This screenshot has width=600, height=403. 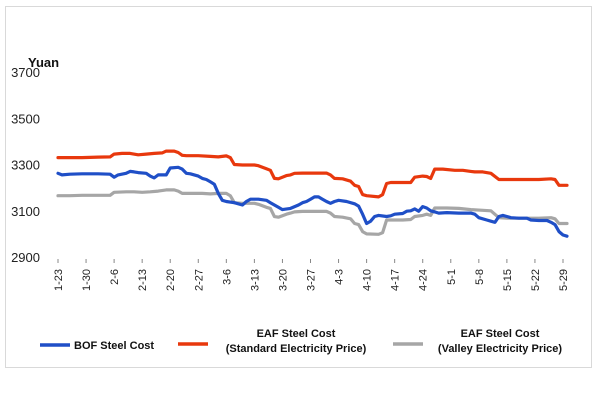 What do you see at coordinates (43, 62) in the screenshot?
I see `y-unit-label: Yuan` at bounding box center [43, 62].